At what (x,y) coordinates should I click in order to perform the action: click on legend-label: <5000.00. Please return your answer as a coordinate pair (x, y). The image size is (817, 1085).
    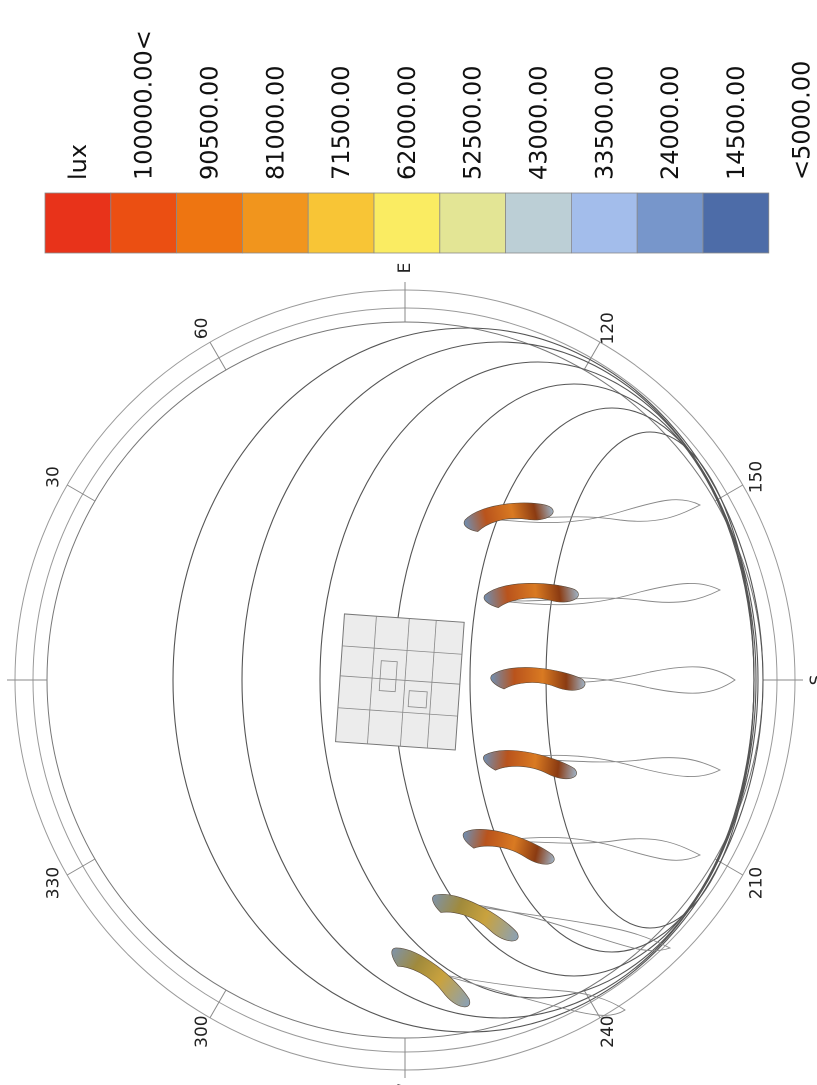
    Looking at the image, I should click on (802, 120).